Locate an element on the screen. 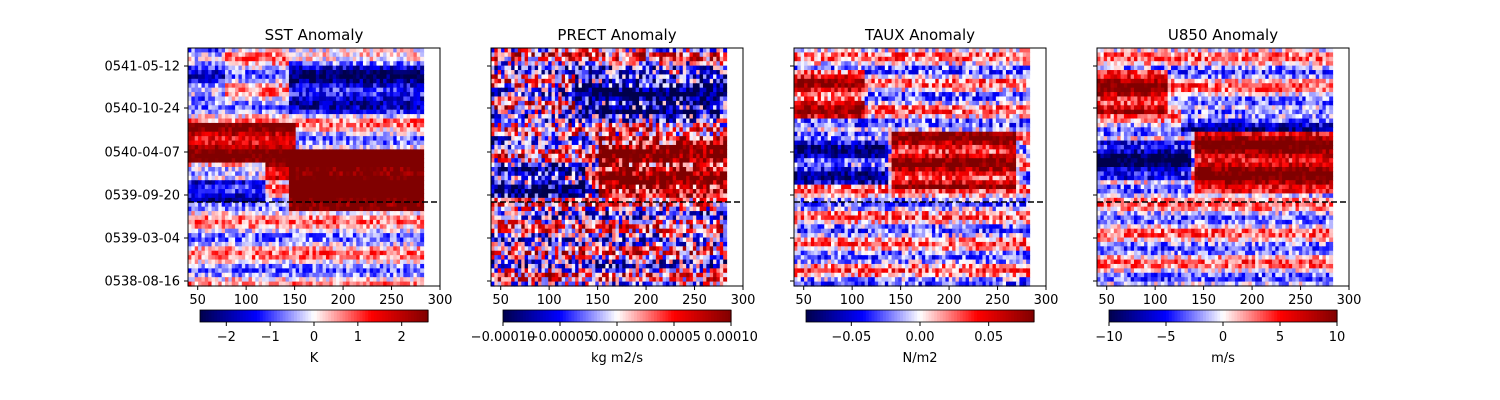 This screenshot has height=400, width=1500. colorbar-tick-label: 0 is located at coordinates (314, 337).